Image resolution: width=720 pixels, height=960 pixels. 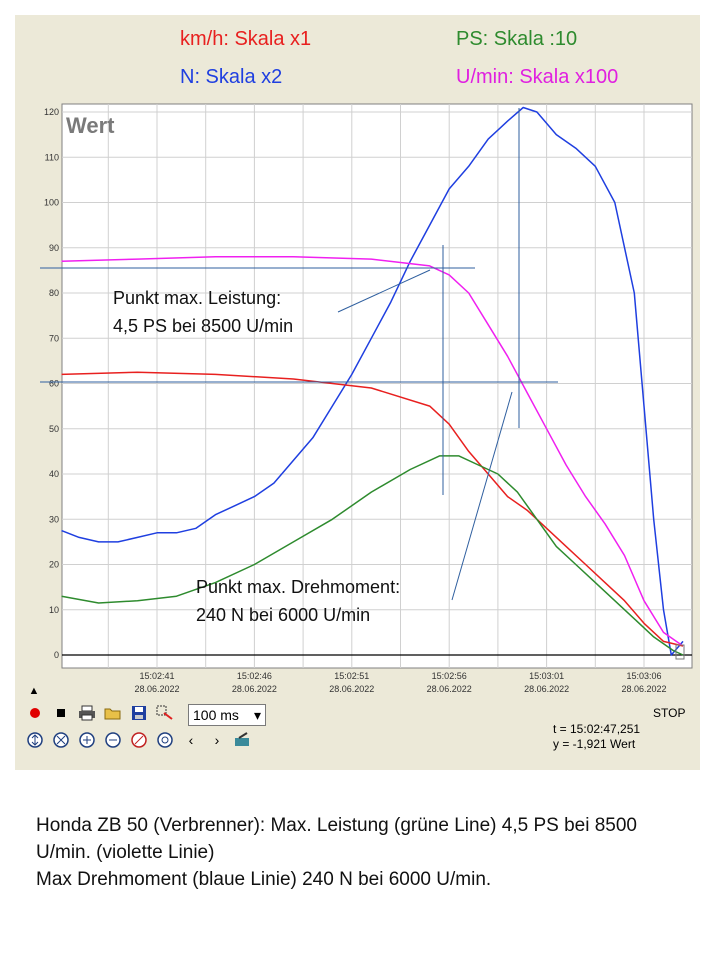 What do you see at coordinates (35, 713) in the screenshot?
I see `record-icon` at bounding box center [35, 713].